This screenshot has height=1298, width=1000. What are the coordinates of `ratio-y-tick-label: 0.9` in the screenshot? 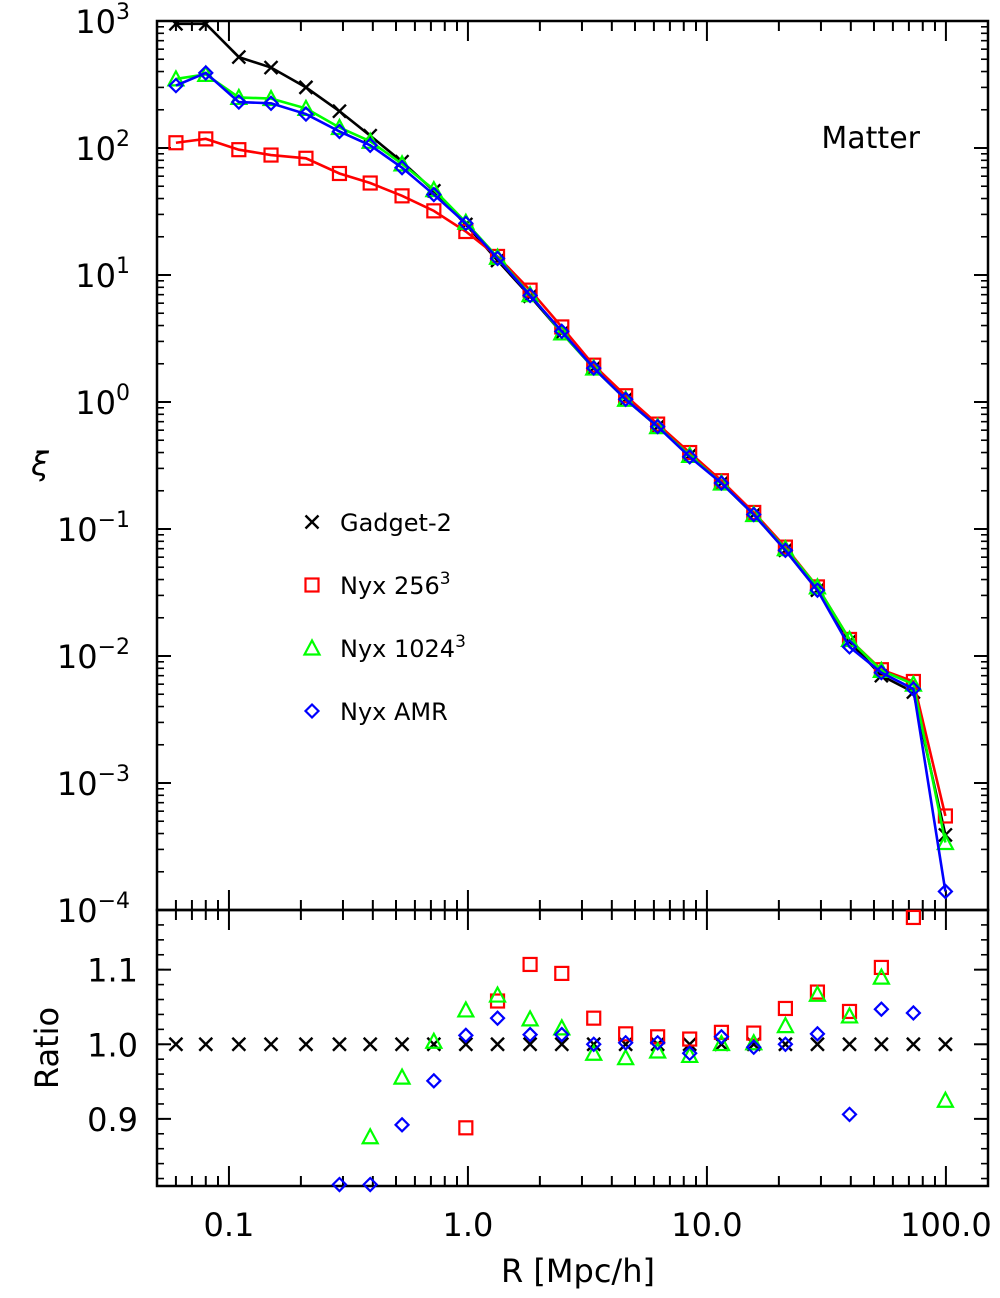 It's located at (112, 1120).